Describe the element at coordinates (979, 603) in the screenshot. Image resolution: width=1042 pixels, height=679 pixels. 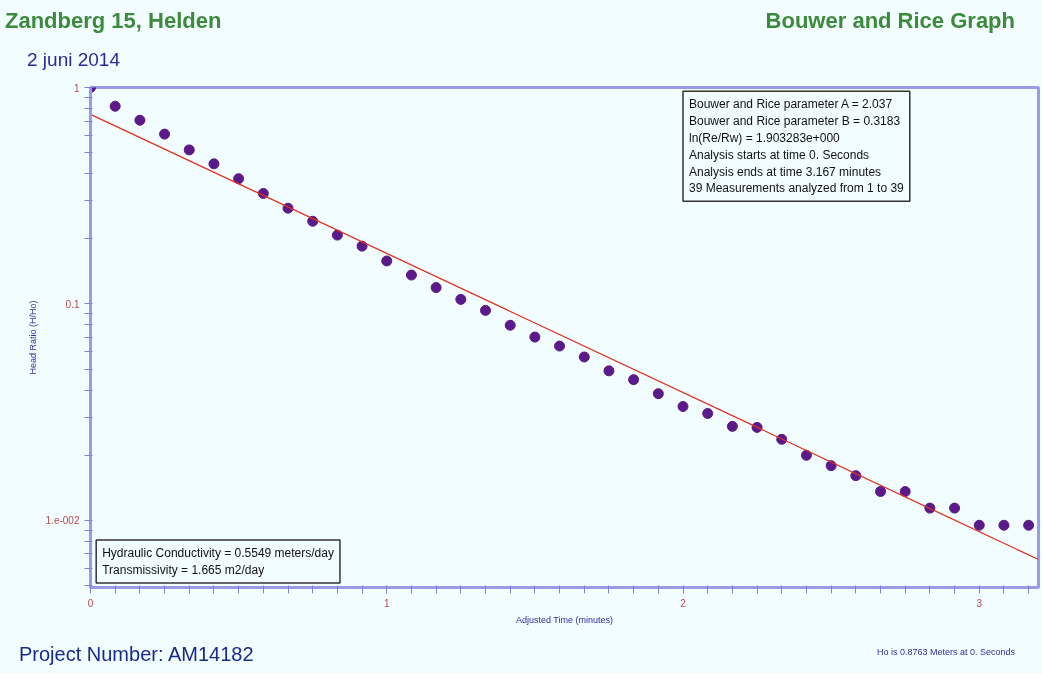
I see `x-tick-label: 3` at that location.